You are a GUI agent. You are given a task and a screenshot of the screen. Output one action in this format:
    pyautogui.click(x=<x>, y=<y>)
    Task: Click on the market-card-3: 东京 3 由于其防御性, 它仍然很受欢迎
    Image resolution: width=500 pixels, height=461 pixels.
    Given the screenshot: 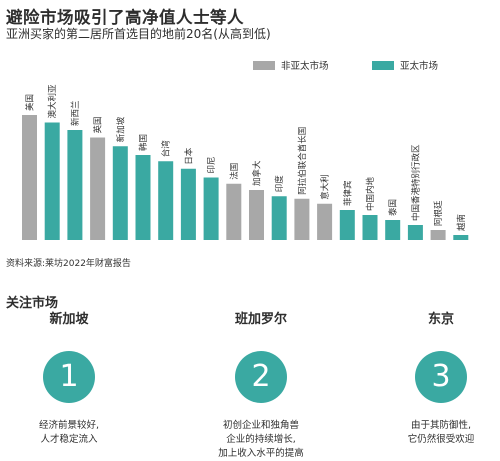 What is the action you would take?
    pyautogui.click(x=433, y=378)
    